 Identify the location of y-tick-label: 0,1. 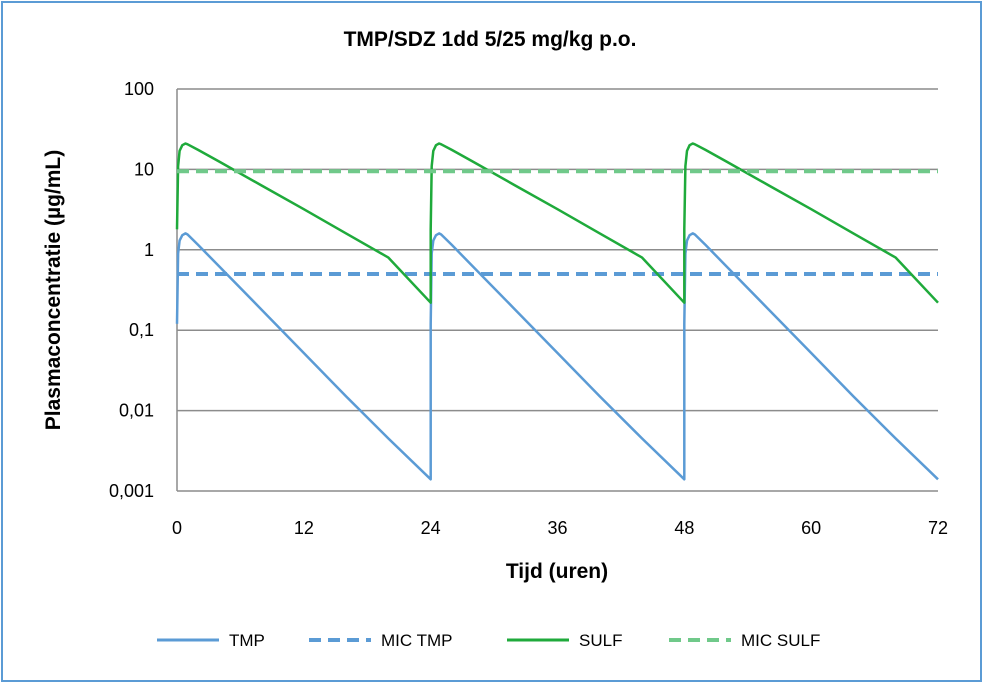
(141, 330).